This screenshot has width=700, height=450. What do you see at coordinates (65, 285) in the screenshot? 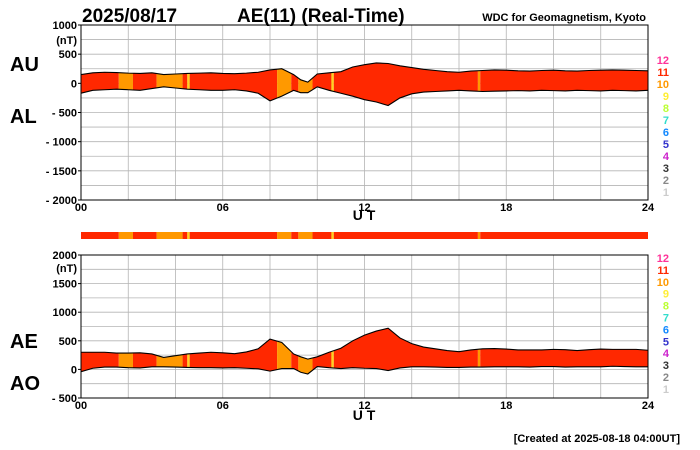
I see `y-tick-label: 1500` at bounding box center [65, 285].